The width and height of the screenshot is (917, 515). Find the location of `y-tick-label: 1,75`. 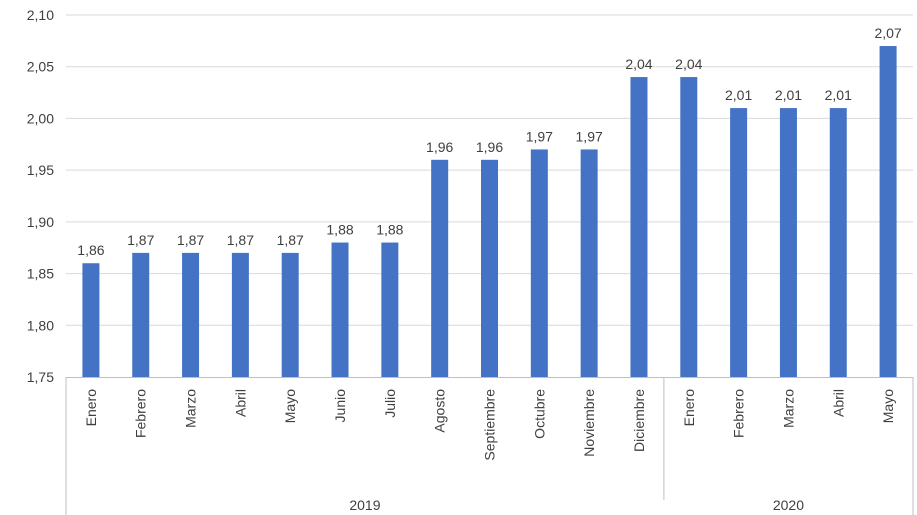

y-tick-label: 1,75 is located at coordinates (40, 377).